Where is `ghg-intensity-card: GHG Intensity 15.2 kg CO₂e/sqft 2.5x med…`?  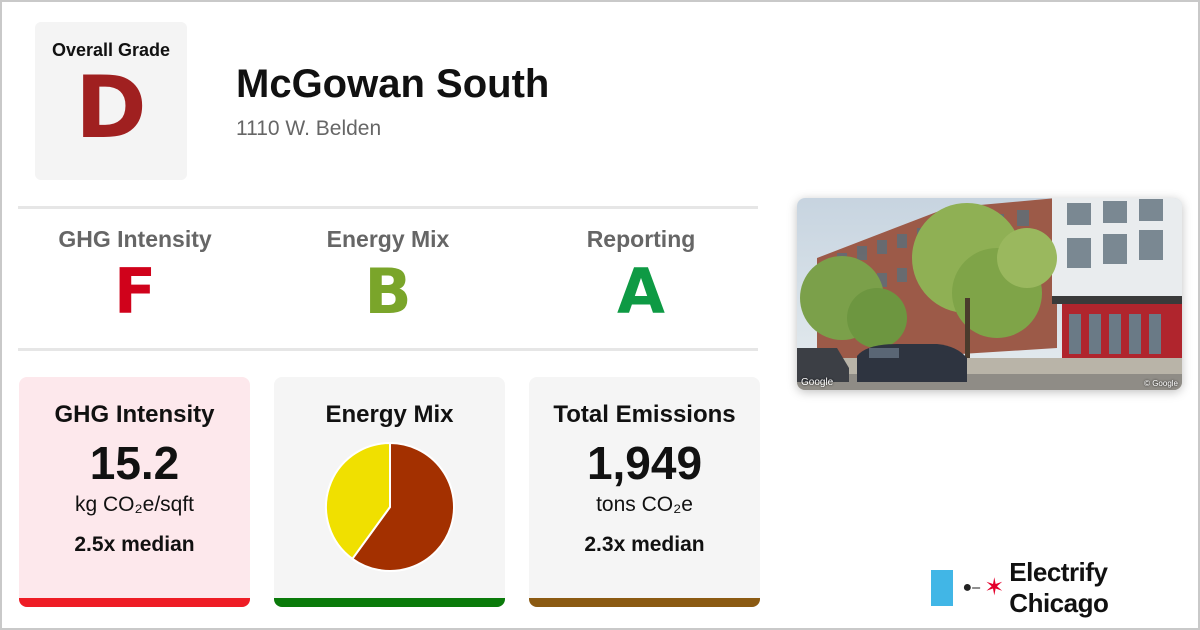
ghg-intensity-card: GHG Intensity 15.2 kg CO₂e/sqft 2.5x med… is located at coordinates (134, 492).